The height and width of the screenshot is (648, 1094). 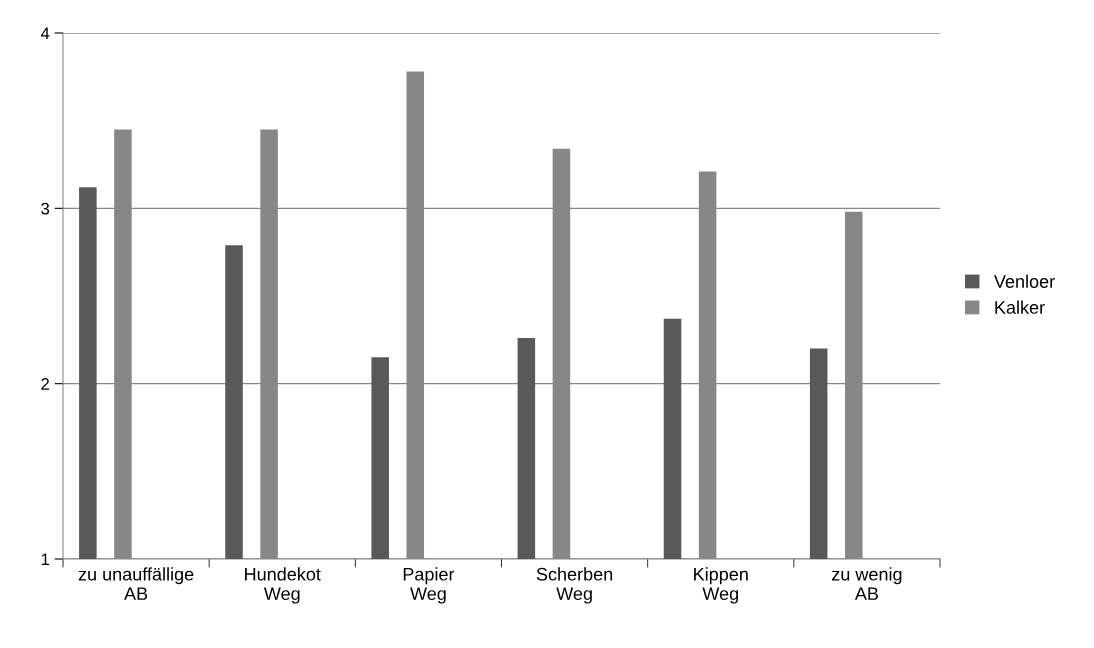 I want to click on y-tick-label: 4, so click(x=45, y=33).